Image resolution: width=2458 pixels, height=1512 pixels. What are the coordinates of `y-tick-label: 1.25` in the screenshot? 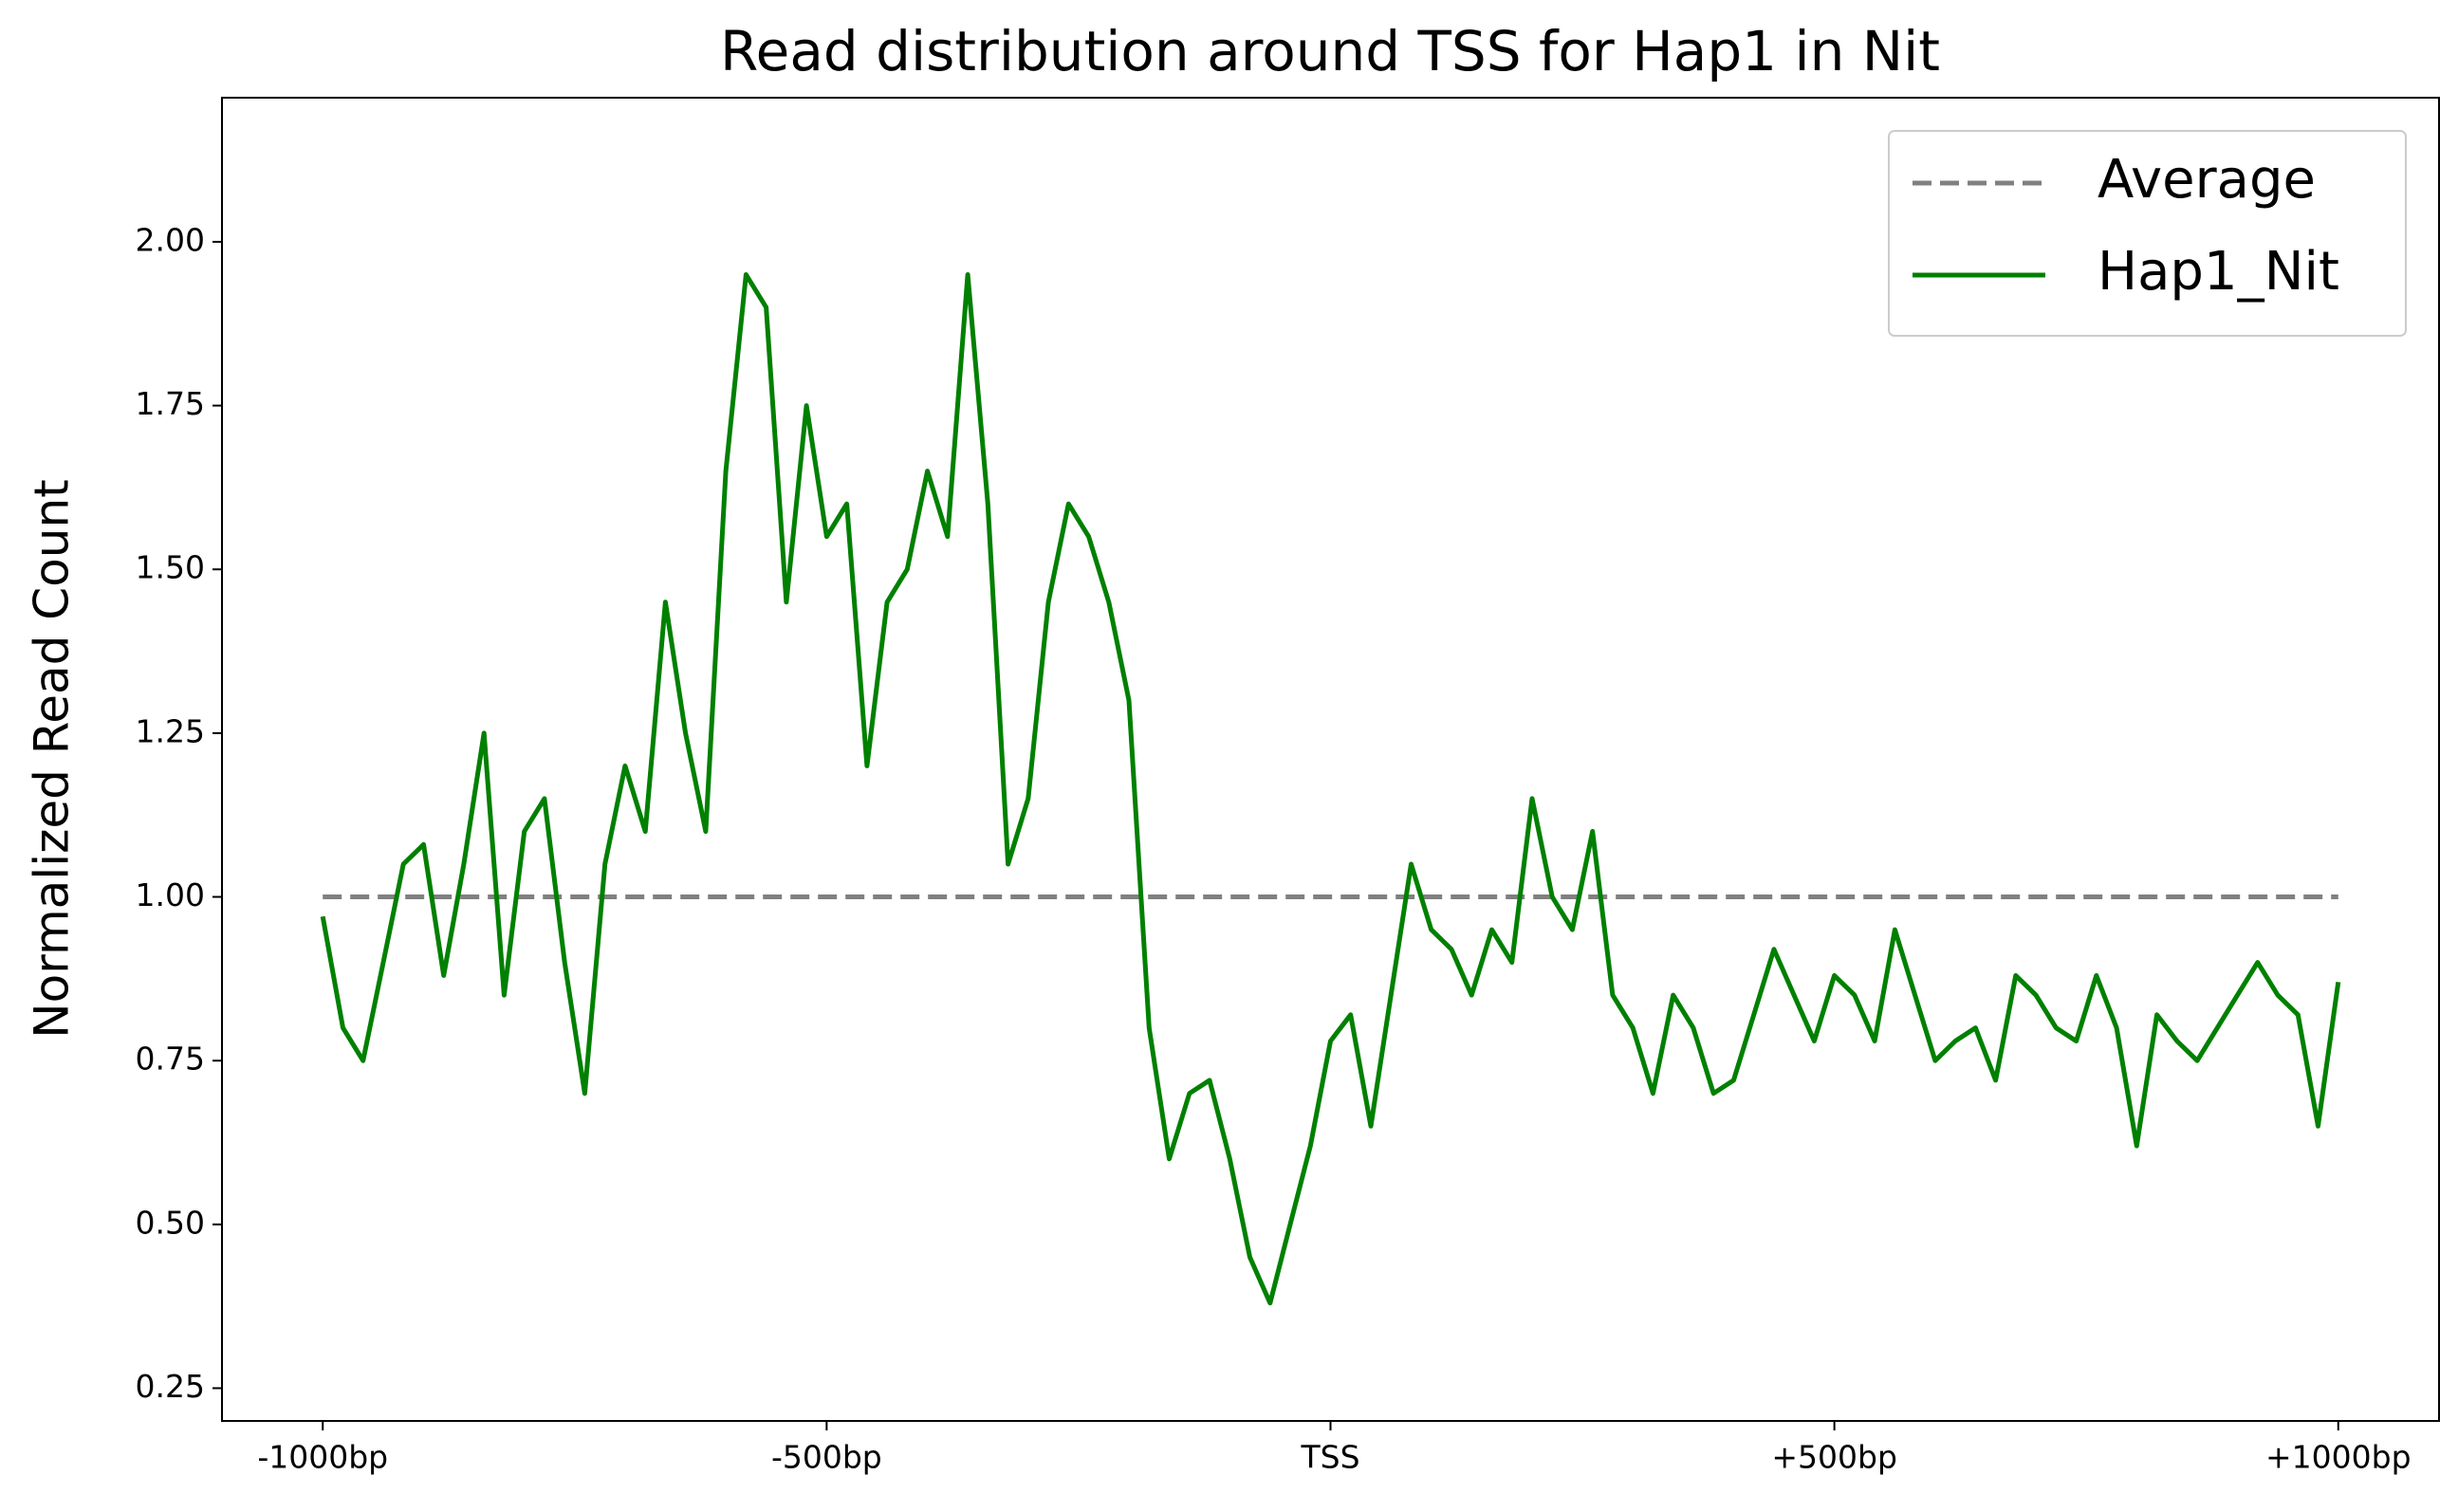 It's located at (170, 730).